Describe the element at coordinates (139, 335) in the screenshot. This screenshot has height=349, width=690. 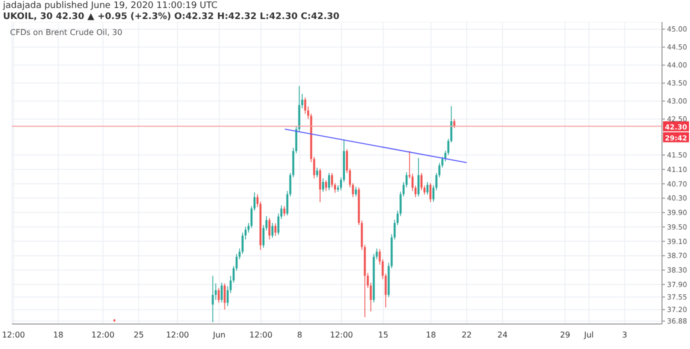
I see `x-tick-label: 25` at that location.